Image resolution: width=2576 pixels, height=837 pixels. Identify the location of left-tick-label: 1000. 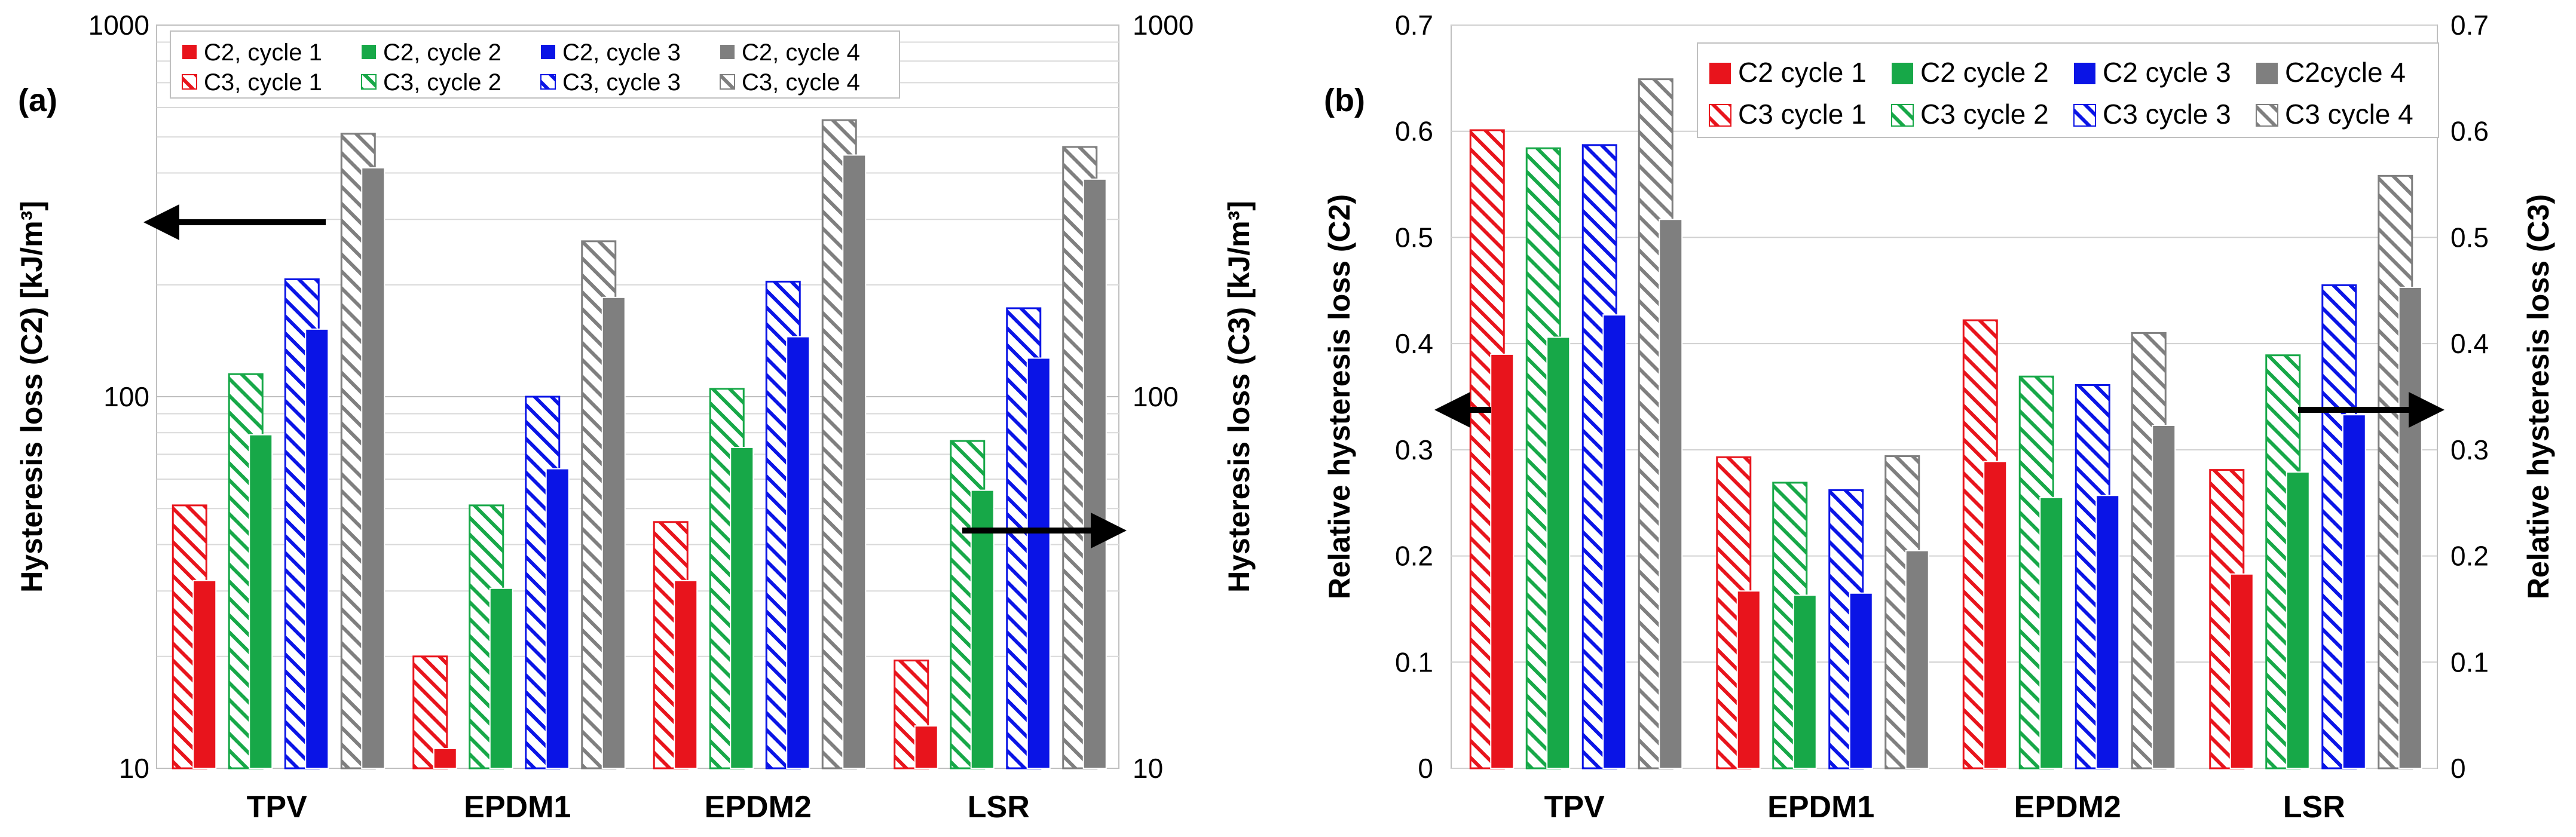
(118, 25).